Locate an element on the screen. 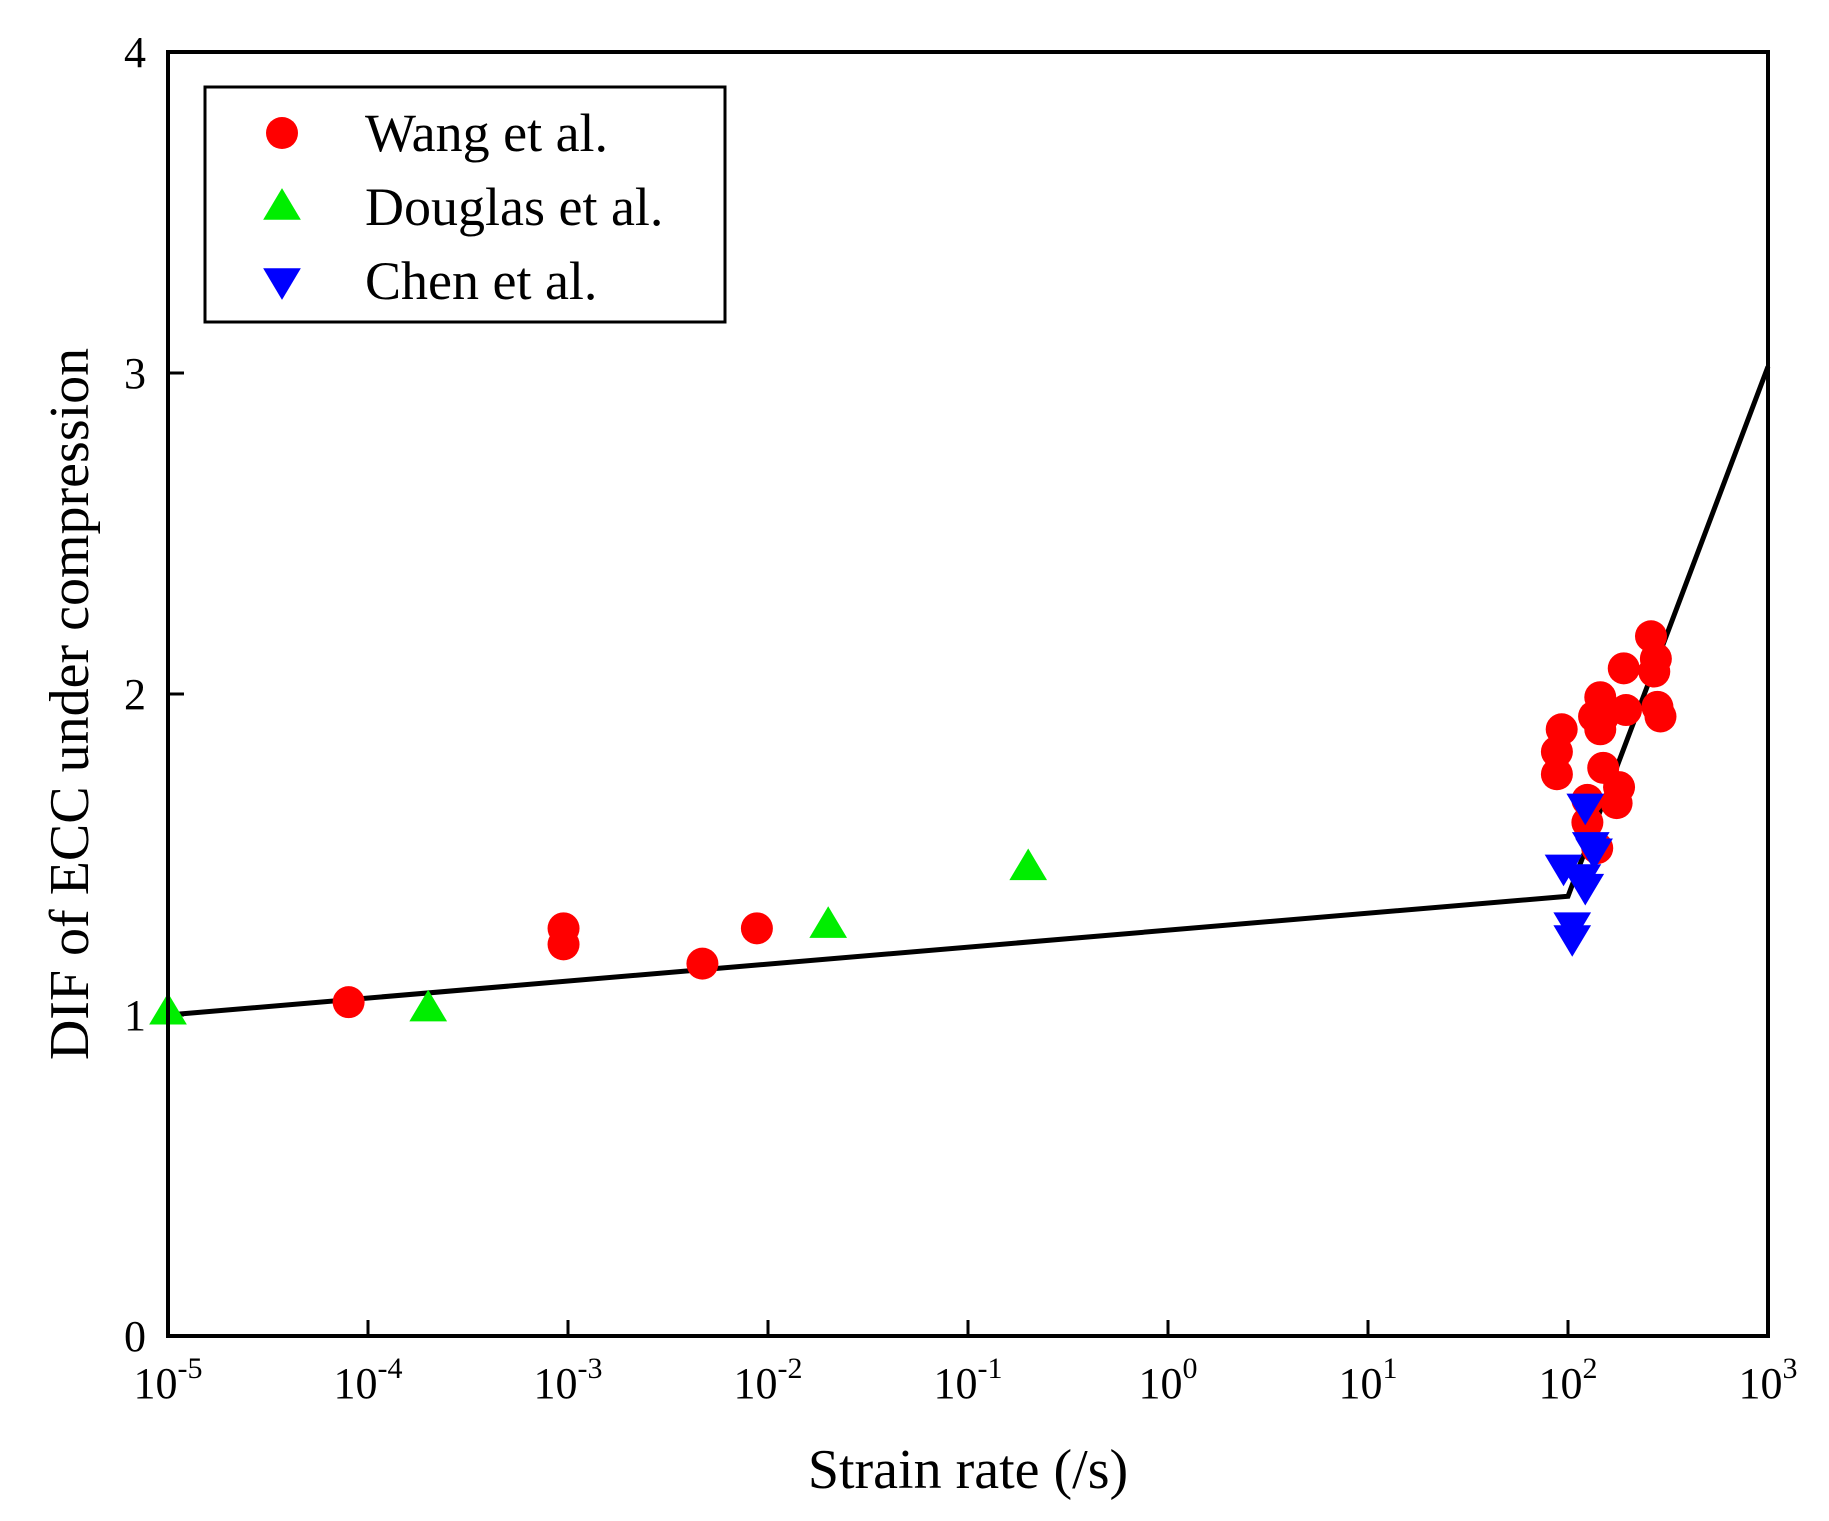 The height and width of the screenshot is (1521, 1829). x-tick-label: 10⁻⁴ is located at coordinates (368, 1380).